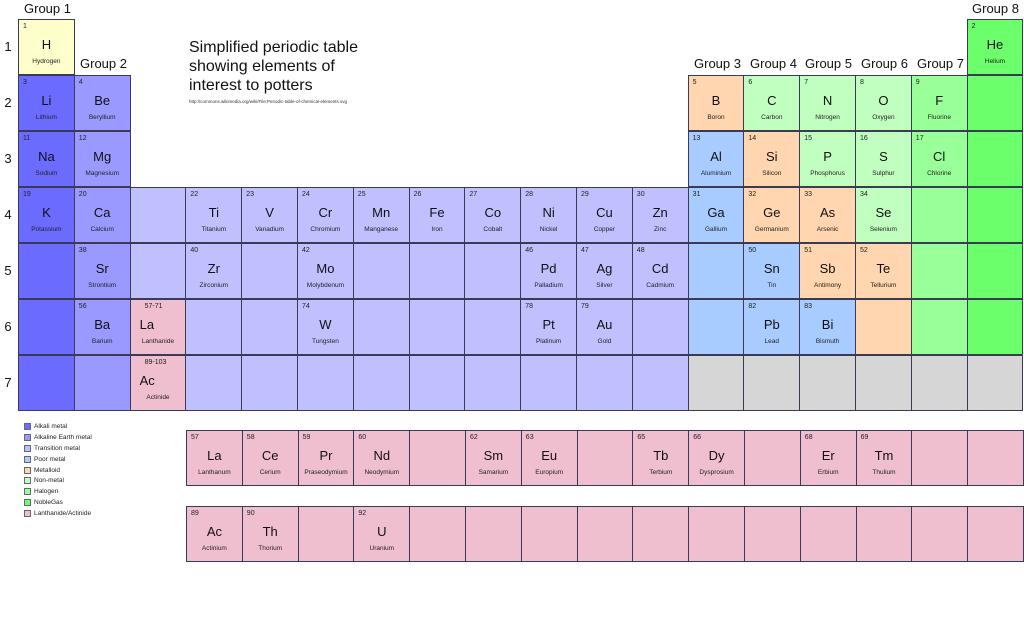 This screenshot has height=630, width=1024. Describe the element at coordinates (382, 534) in the screenshot. I see `element-cell-u: 92 U Uranium` at that location.